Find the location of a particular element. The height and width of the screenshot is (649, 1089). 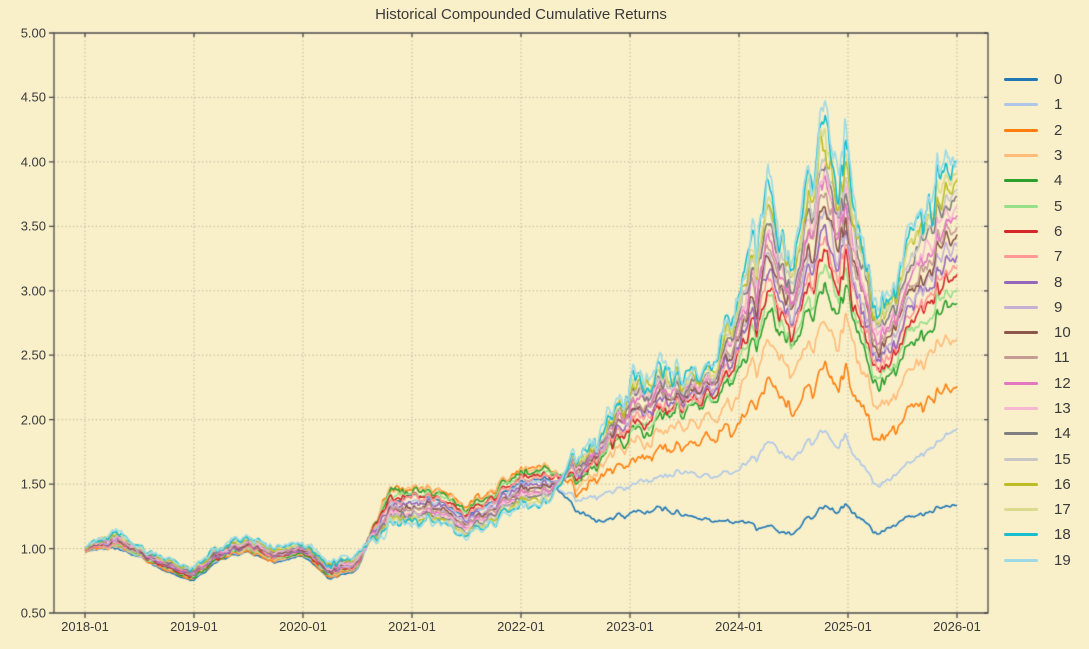

legend-item: 6 is located at coordinates (1037, 231).